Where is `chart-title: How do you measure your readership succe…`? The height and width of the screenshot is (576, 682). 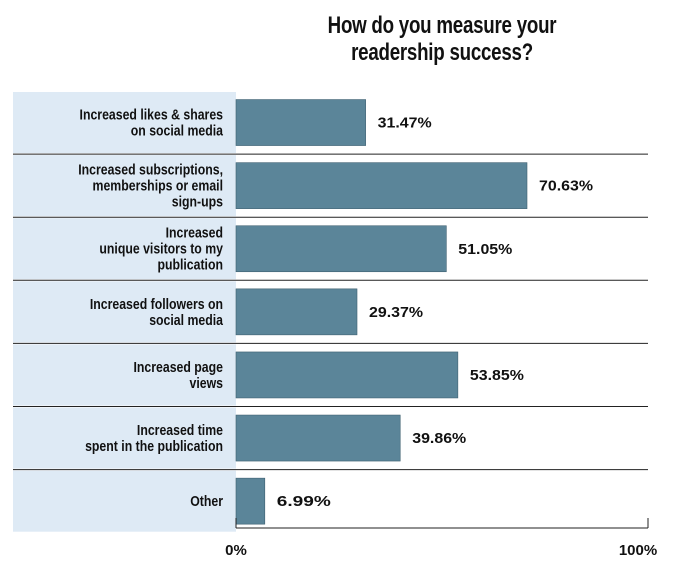
chart-title: How do you measure your readership succe… is located at coordinates (442, 39).